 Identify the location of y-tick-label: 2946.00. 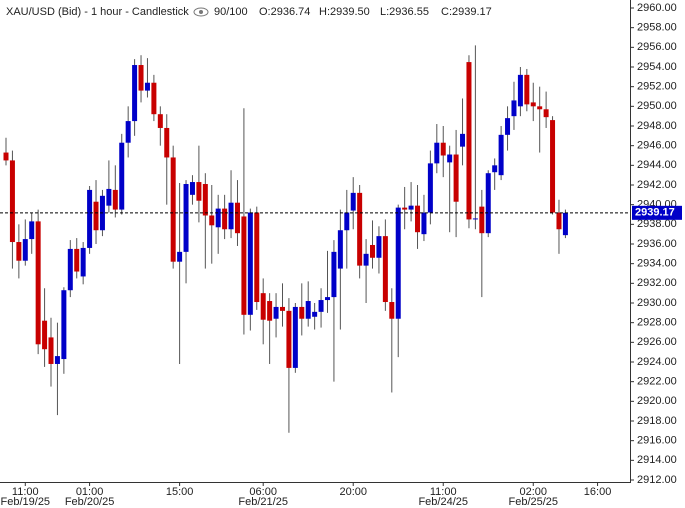
(657, 146).